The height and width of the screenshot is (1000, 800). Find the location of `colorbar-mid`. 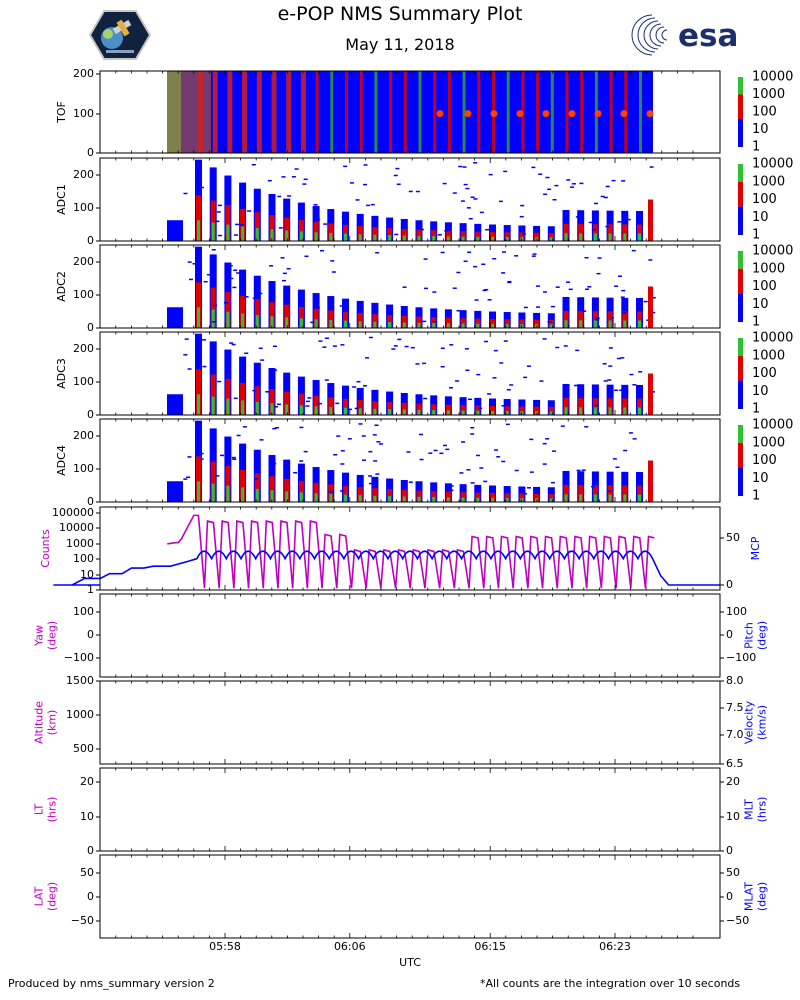

colorbar-mid is located at coordinates (740, 368).